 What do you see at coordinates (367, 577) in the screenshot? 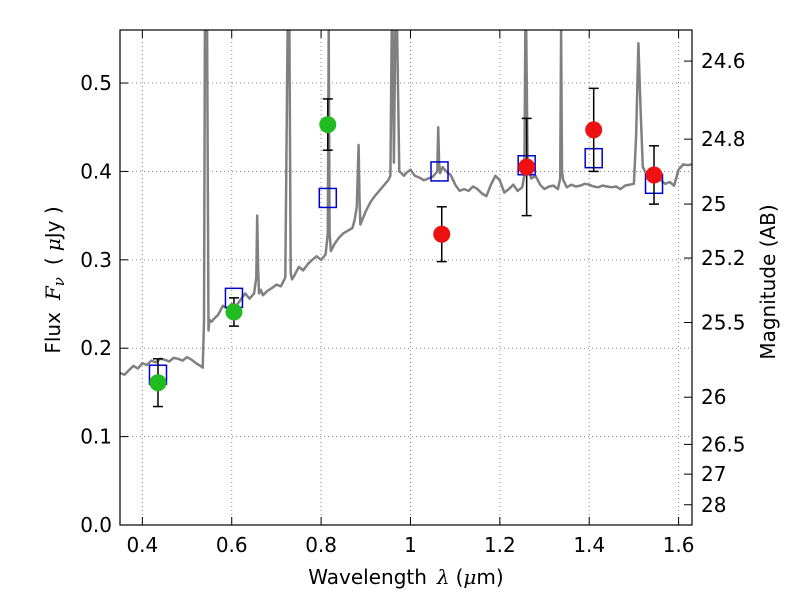
I see `x-axis-label-text: Wavelength` at bounding box center [367, 577].